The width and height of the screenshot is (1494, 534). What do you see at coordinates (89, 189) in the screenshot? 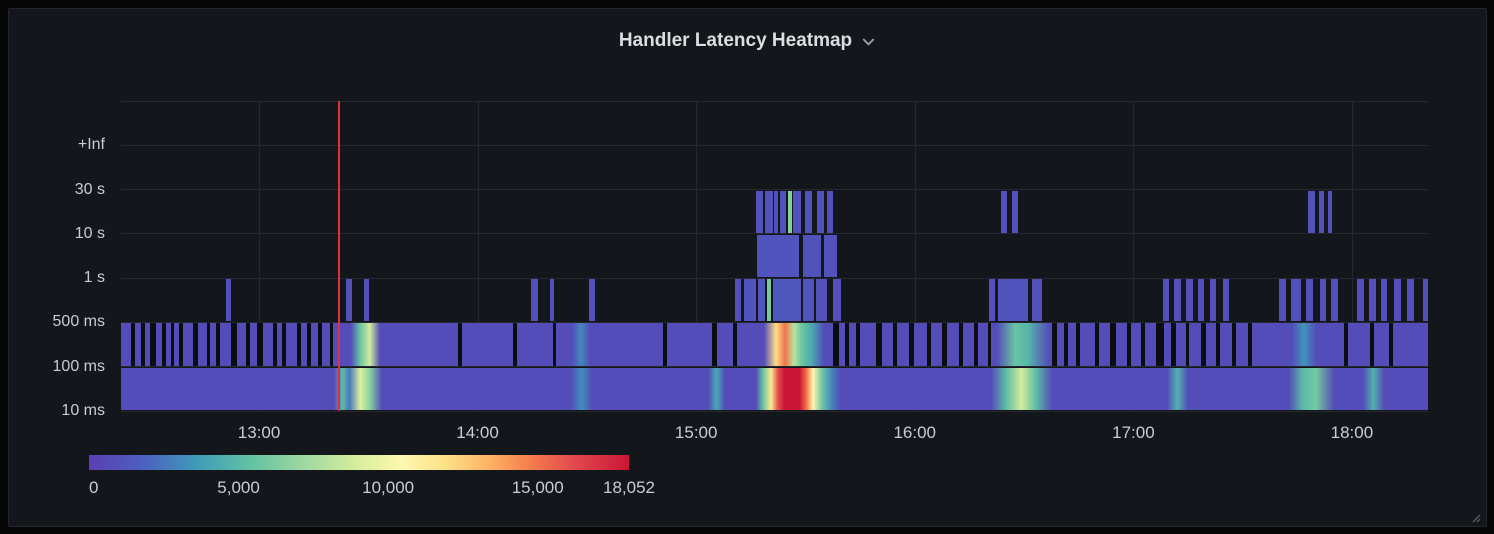
I see `y-axis-tick-label: 30 s` at bounding box center [89, 189].